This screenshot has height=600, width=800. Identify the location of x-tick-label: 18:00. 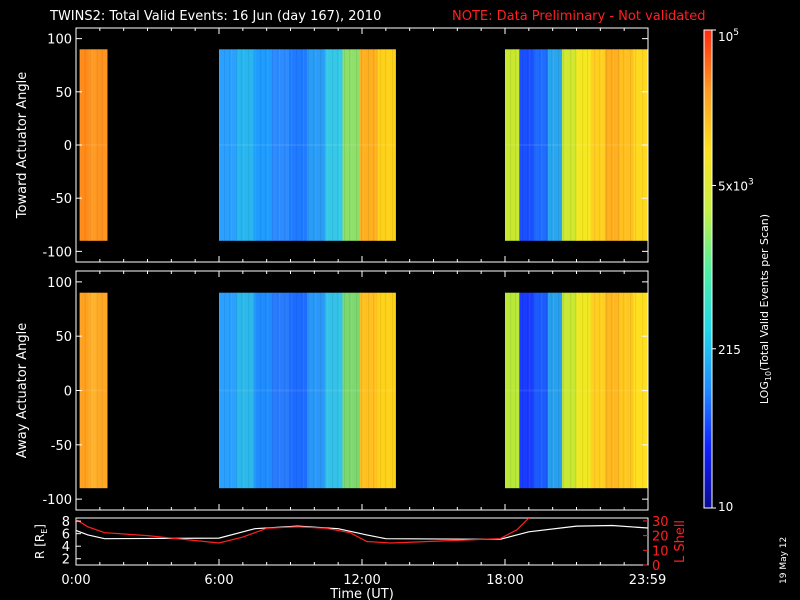
(504, 580).